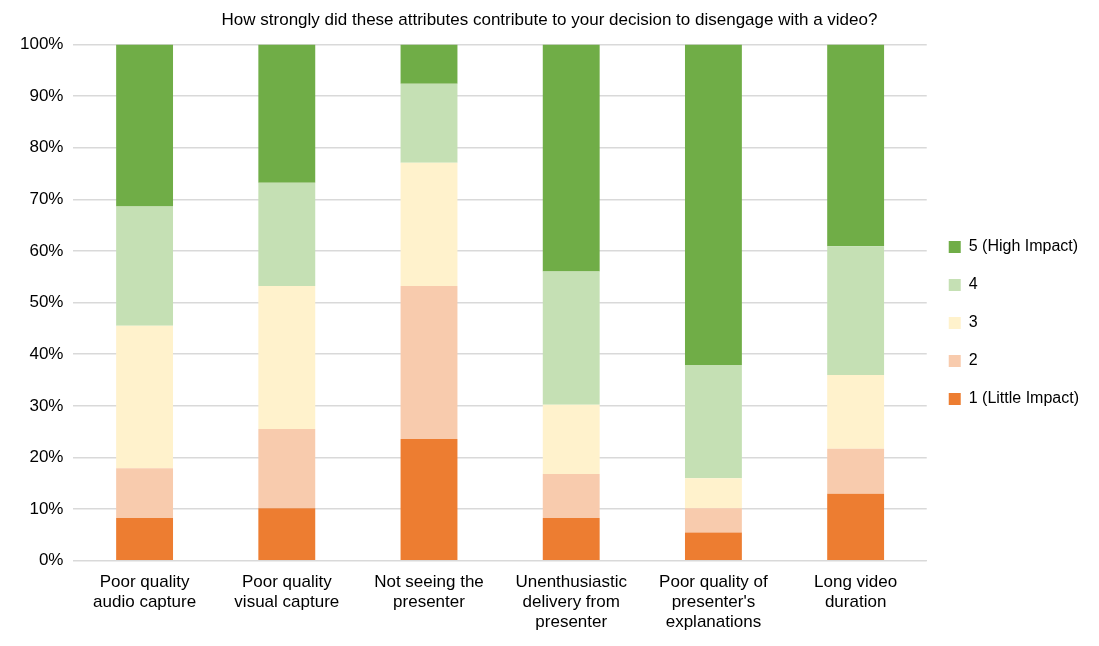  I want to click on x-tick-label: Unenthusiastic delivery from presenter, so click(571, 601).